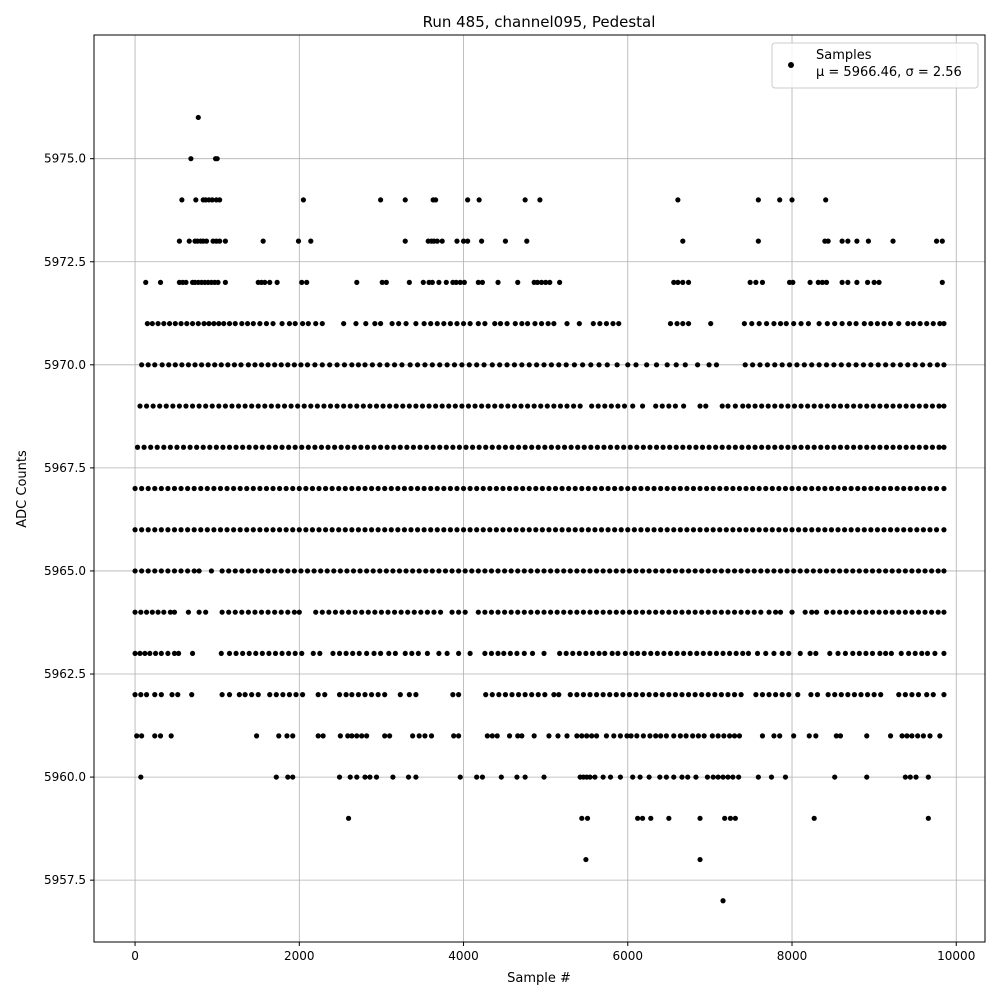  I want to click on x-tick-label: 8000, so click(792, 956).